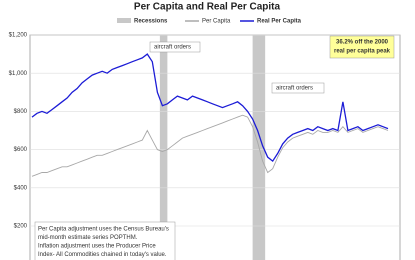 This screenshot has height=260, width=415. Describe the element at coordinates (21, 150) in the screenshot. I see `y-tick-label: $600` at that location.